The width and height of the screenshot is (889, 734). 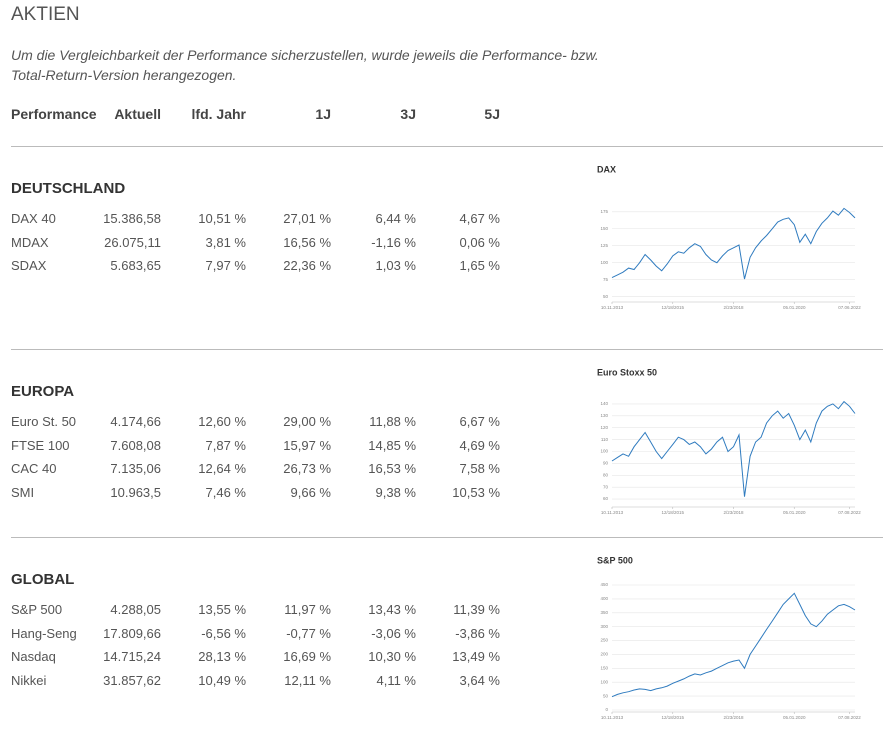 What do you see at coordinates (604, 403) in the screenshot?
I see `y-tick-label: 140` at bounding box center [604, 403].